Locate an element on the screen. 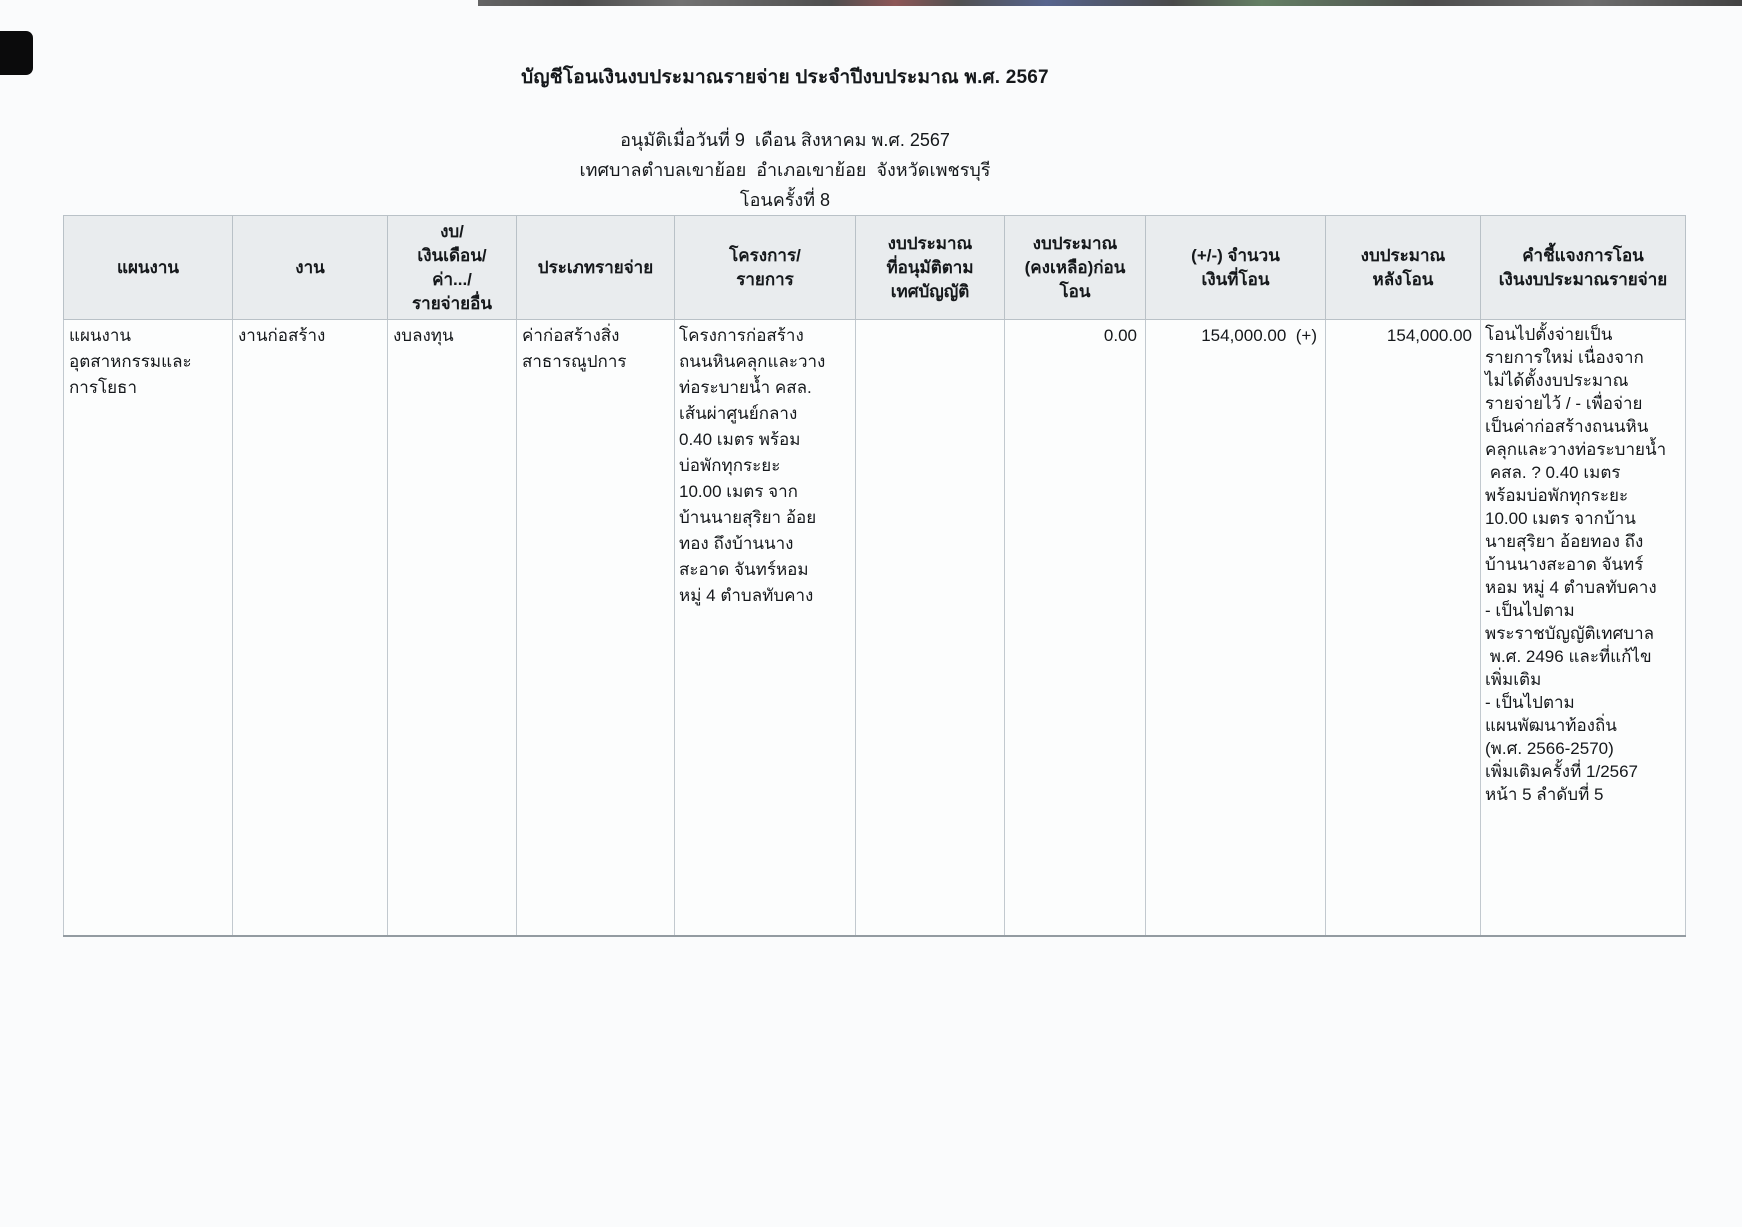 The height and width of the screenshot is (1227, 1742). column-header-approved-budget: งบประมาณ ที่อนุมัติตาม เทศบัญญัติ is located at coordinates (930, 267).